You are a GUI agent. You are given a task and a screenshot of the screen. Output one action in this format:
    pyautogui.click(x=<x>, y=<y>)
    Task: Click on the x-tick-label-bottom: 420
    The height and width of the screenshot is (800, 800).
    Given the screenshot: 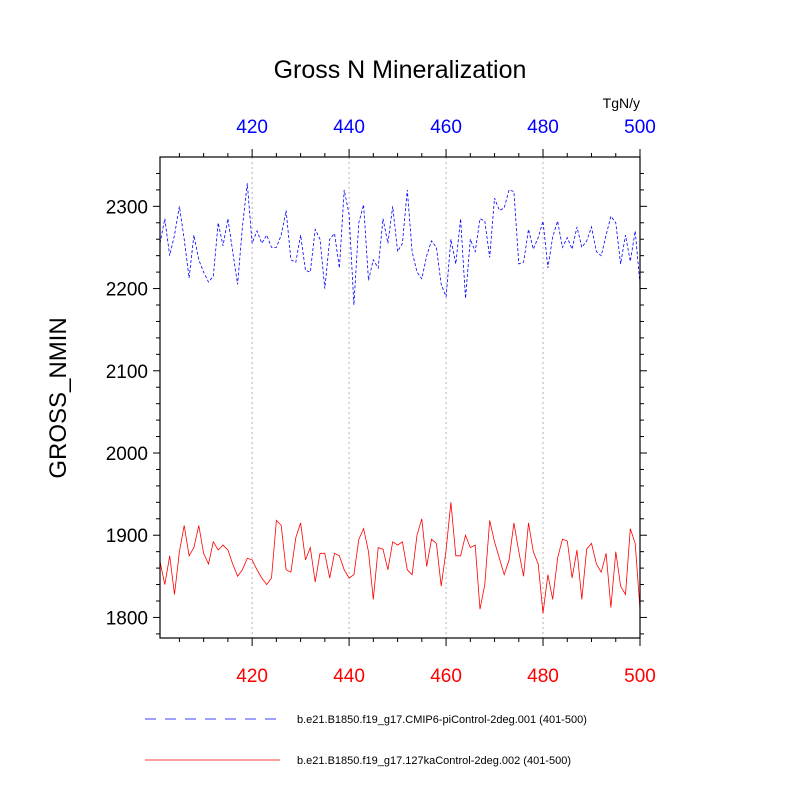 What is the action you would take?
    pyautogui.click(x=252, y=676)
    